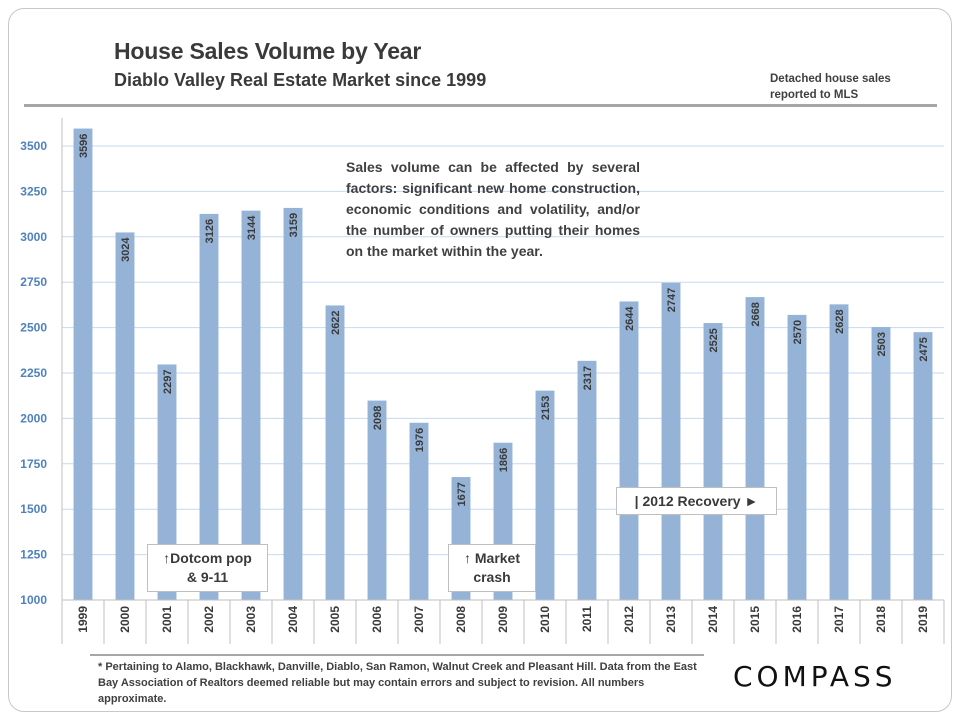  Describe the element at coordinates (756, 314) in the screenshot. I see `data-label: 2668` at that location.